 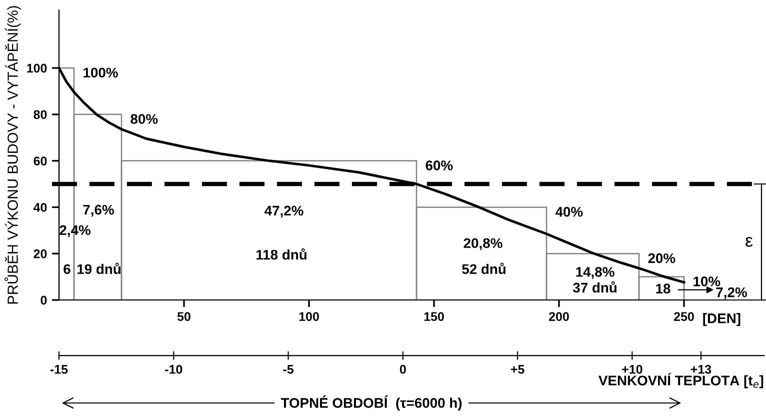 What do you see at coordinates (59, 369) in the screenshot?
I see `x2-tick-label: -15` at bounding box center [59, 369].